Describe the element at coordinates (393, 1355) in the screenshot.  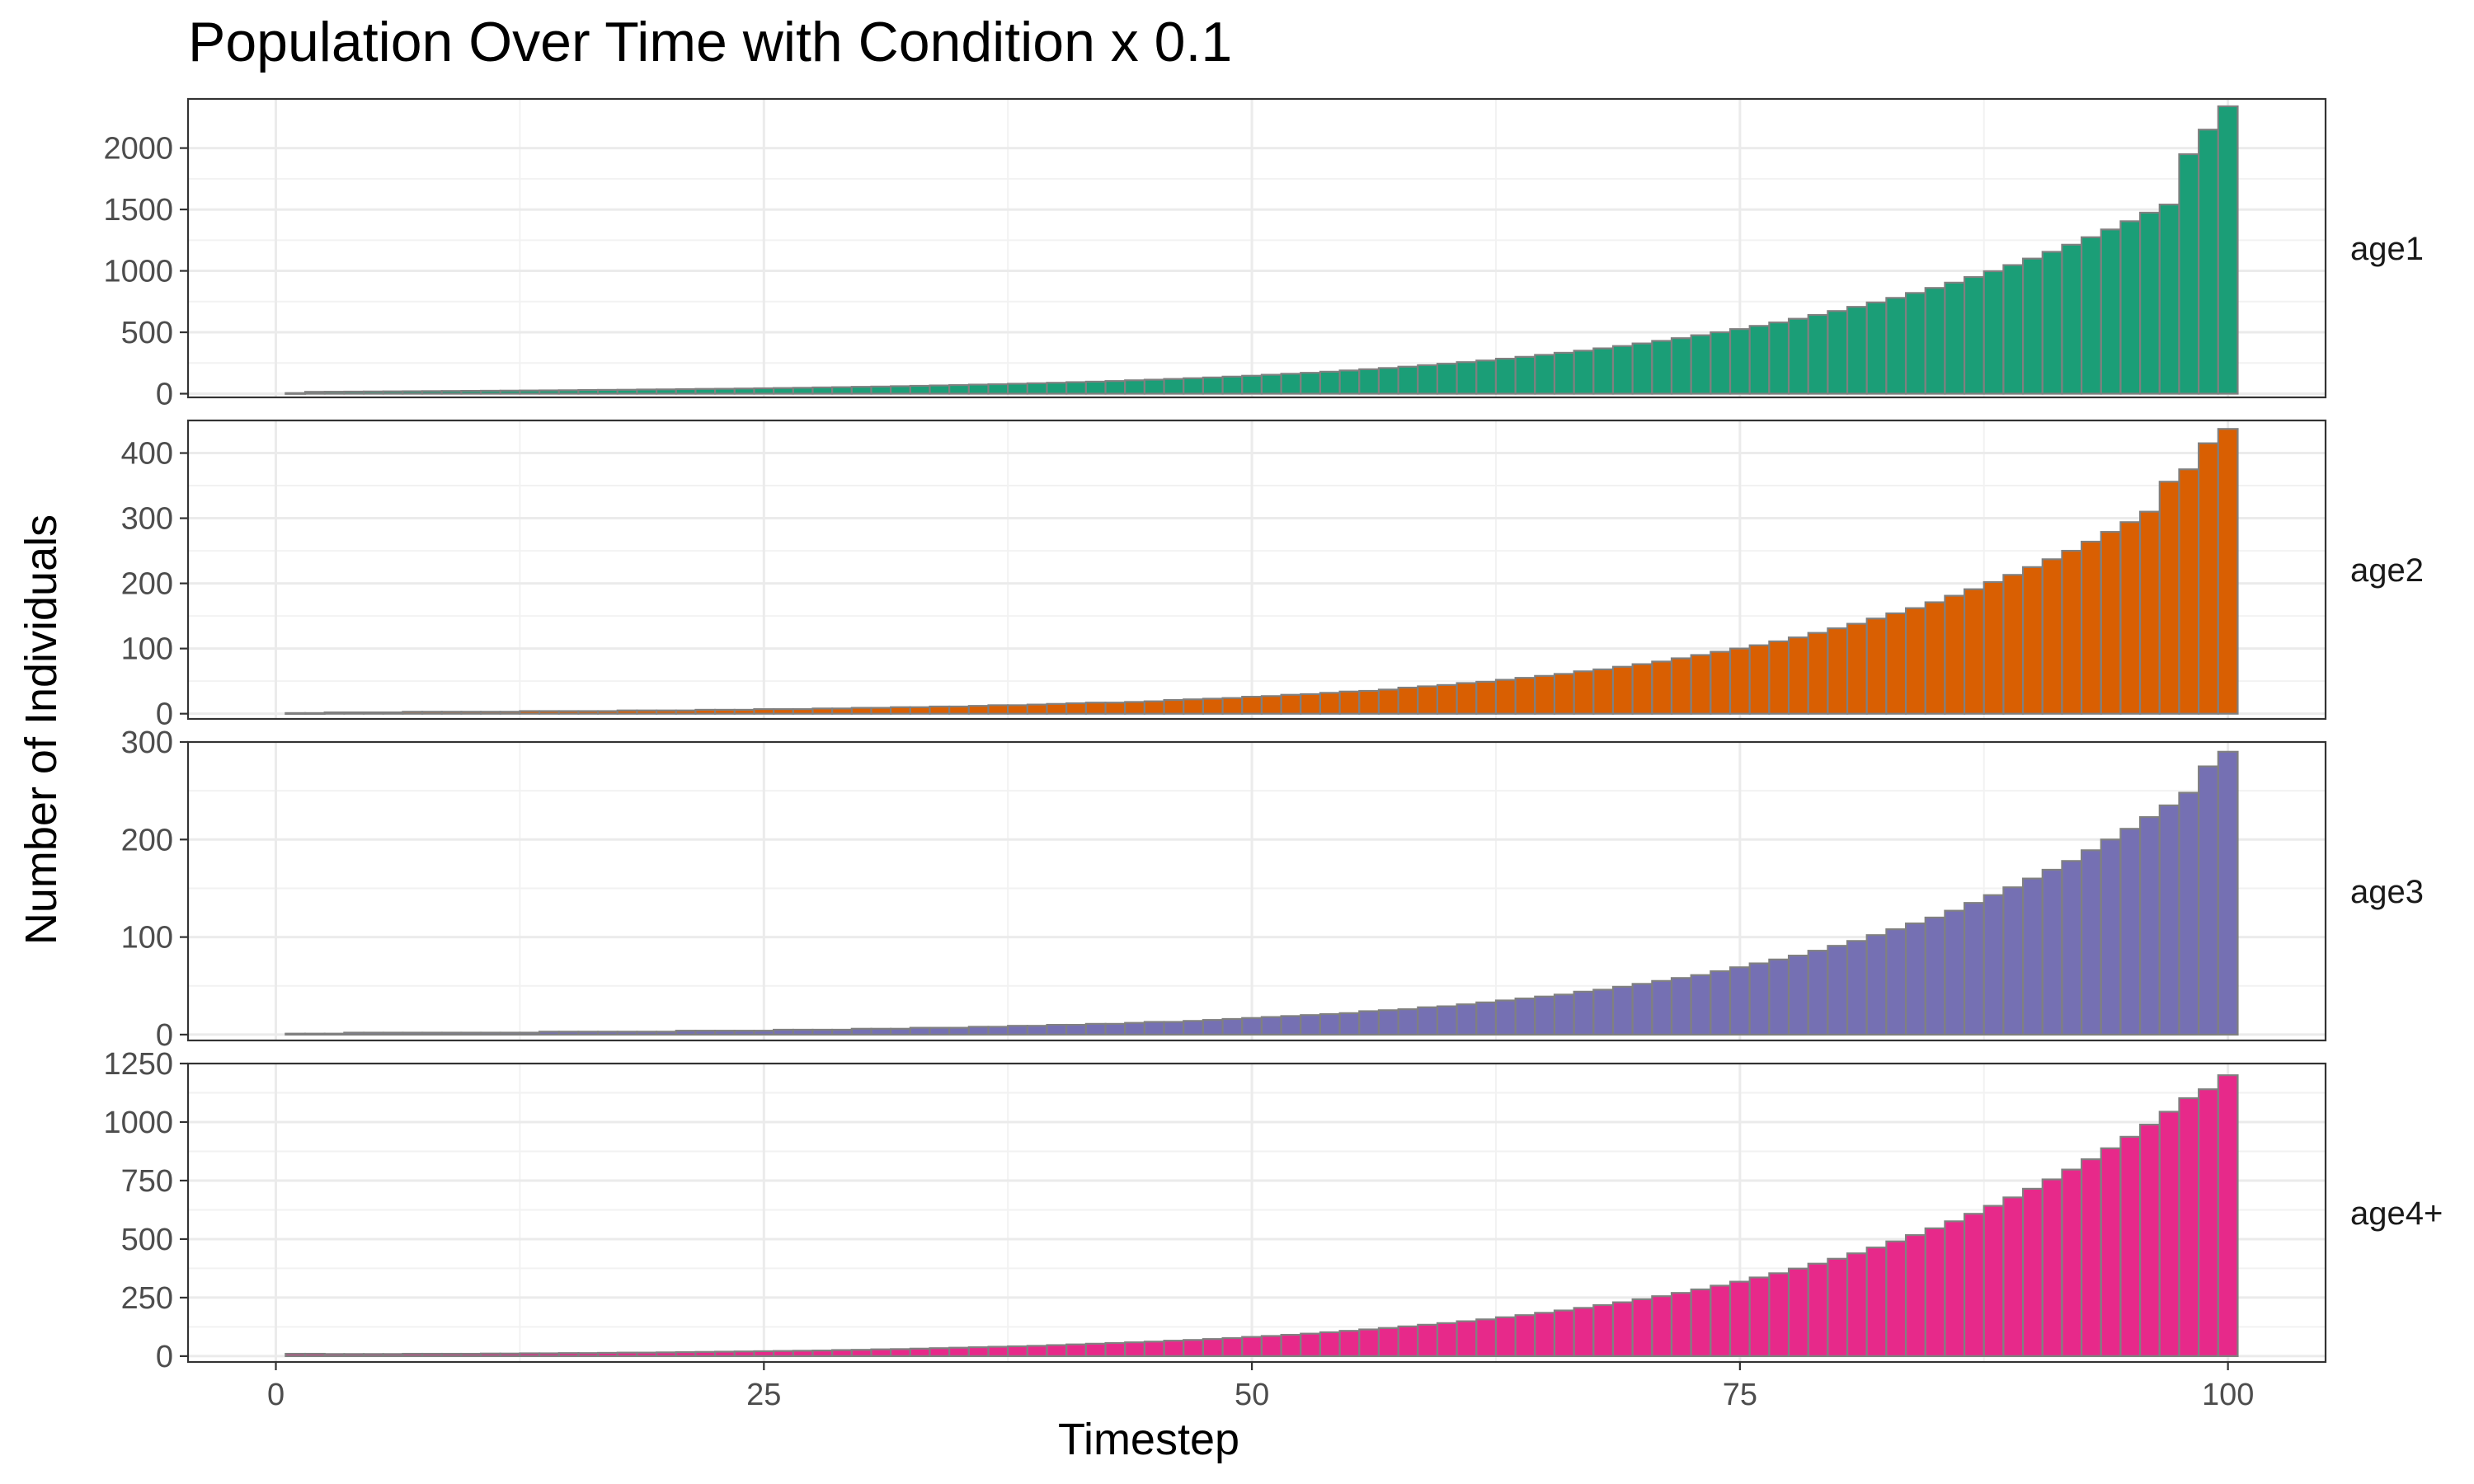
I see `bar-age4+-6` at that location.